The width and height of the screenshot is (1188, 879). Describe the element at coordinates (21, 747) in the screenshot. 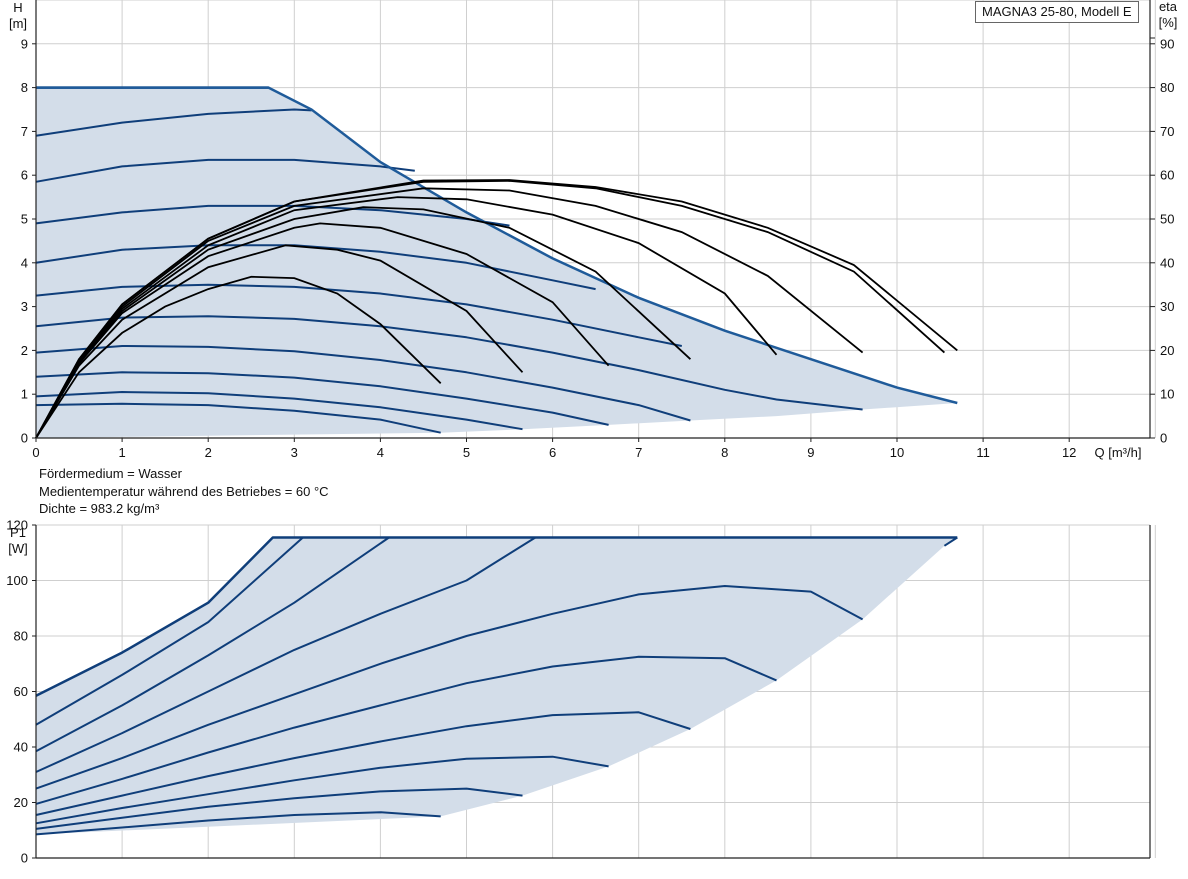

I see `y-tick-label: 40` at that location.